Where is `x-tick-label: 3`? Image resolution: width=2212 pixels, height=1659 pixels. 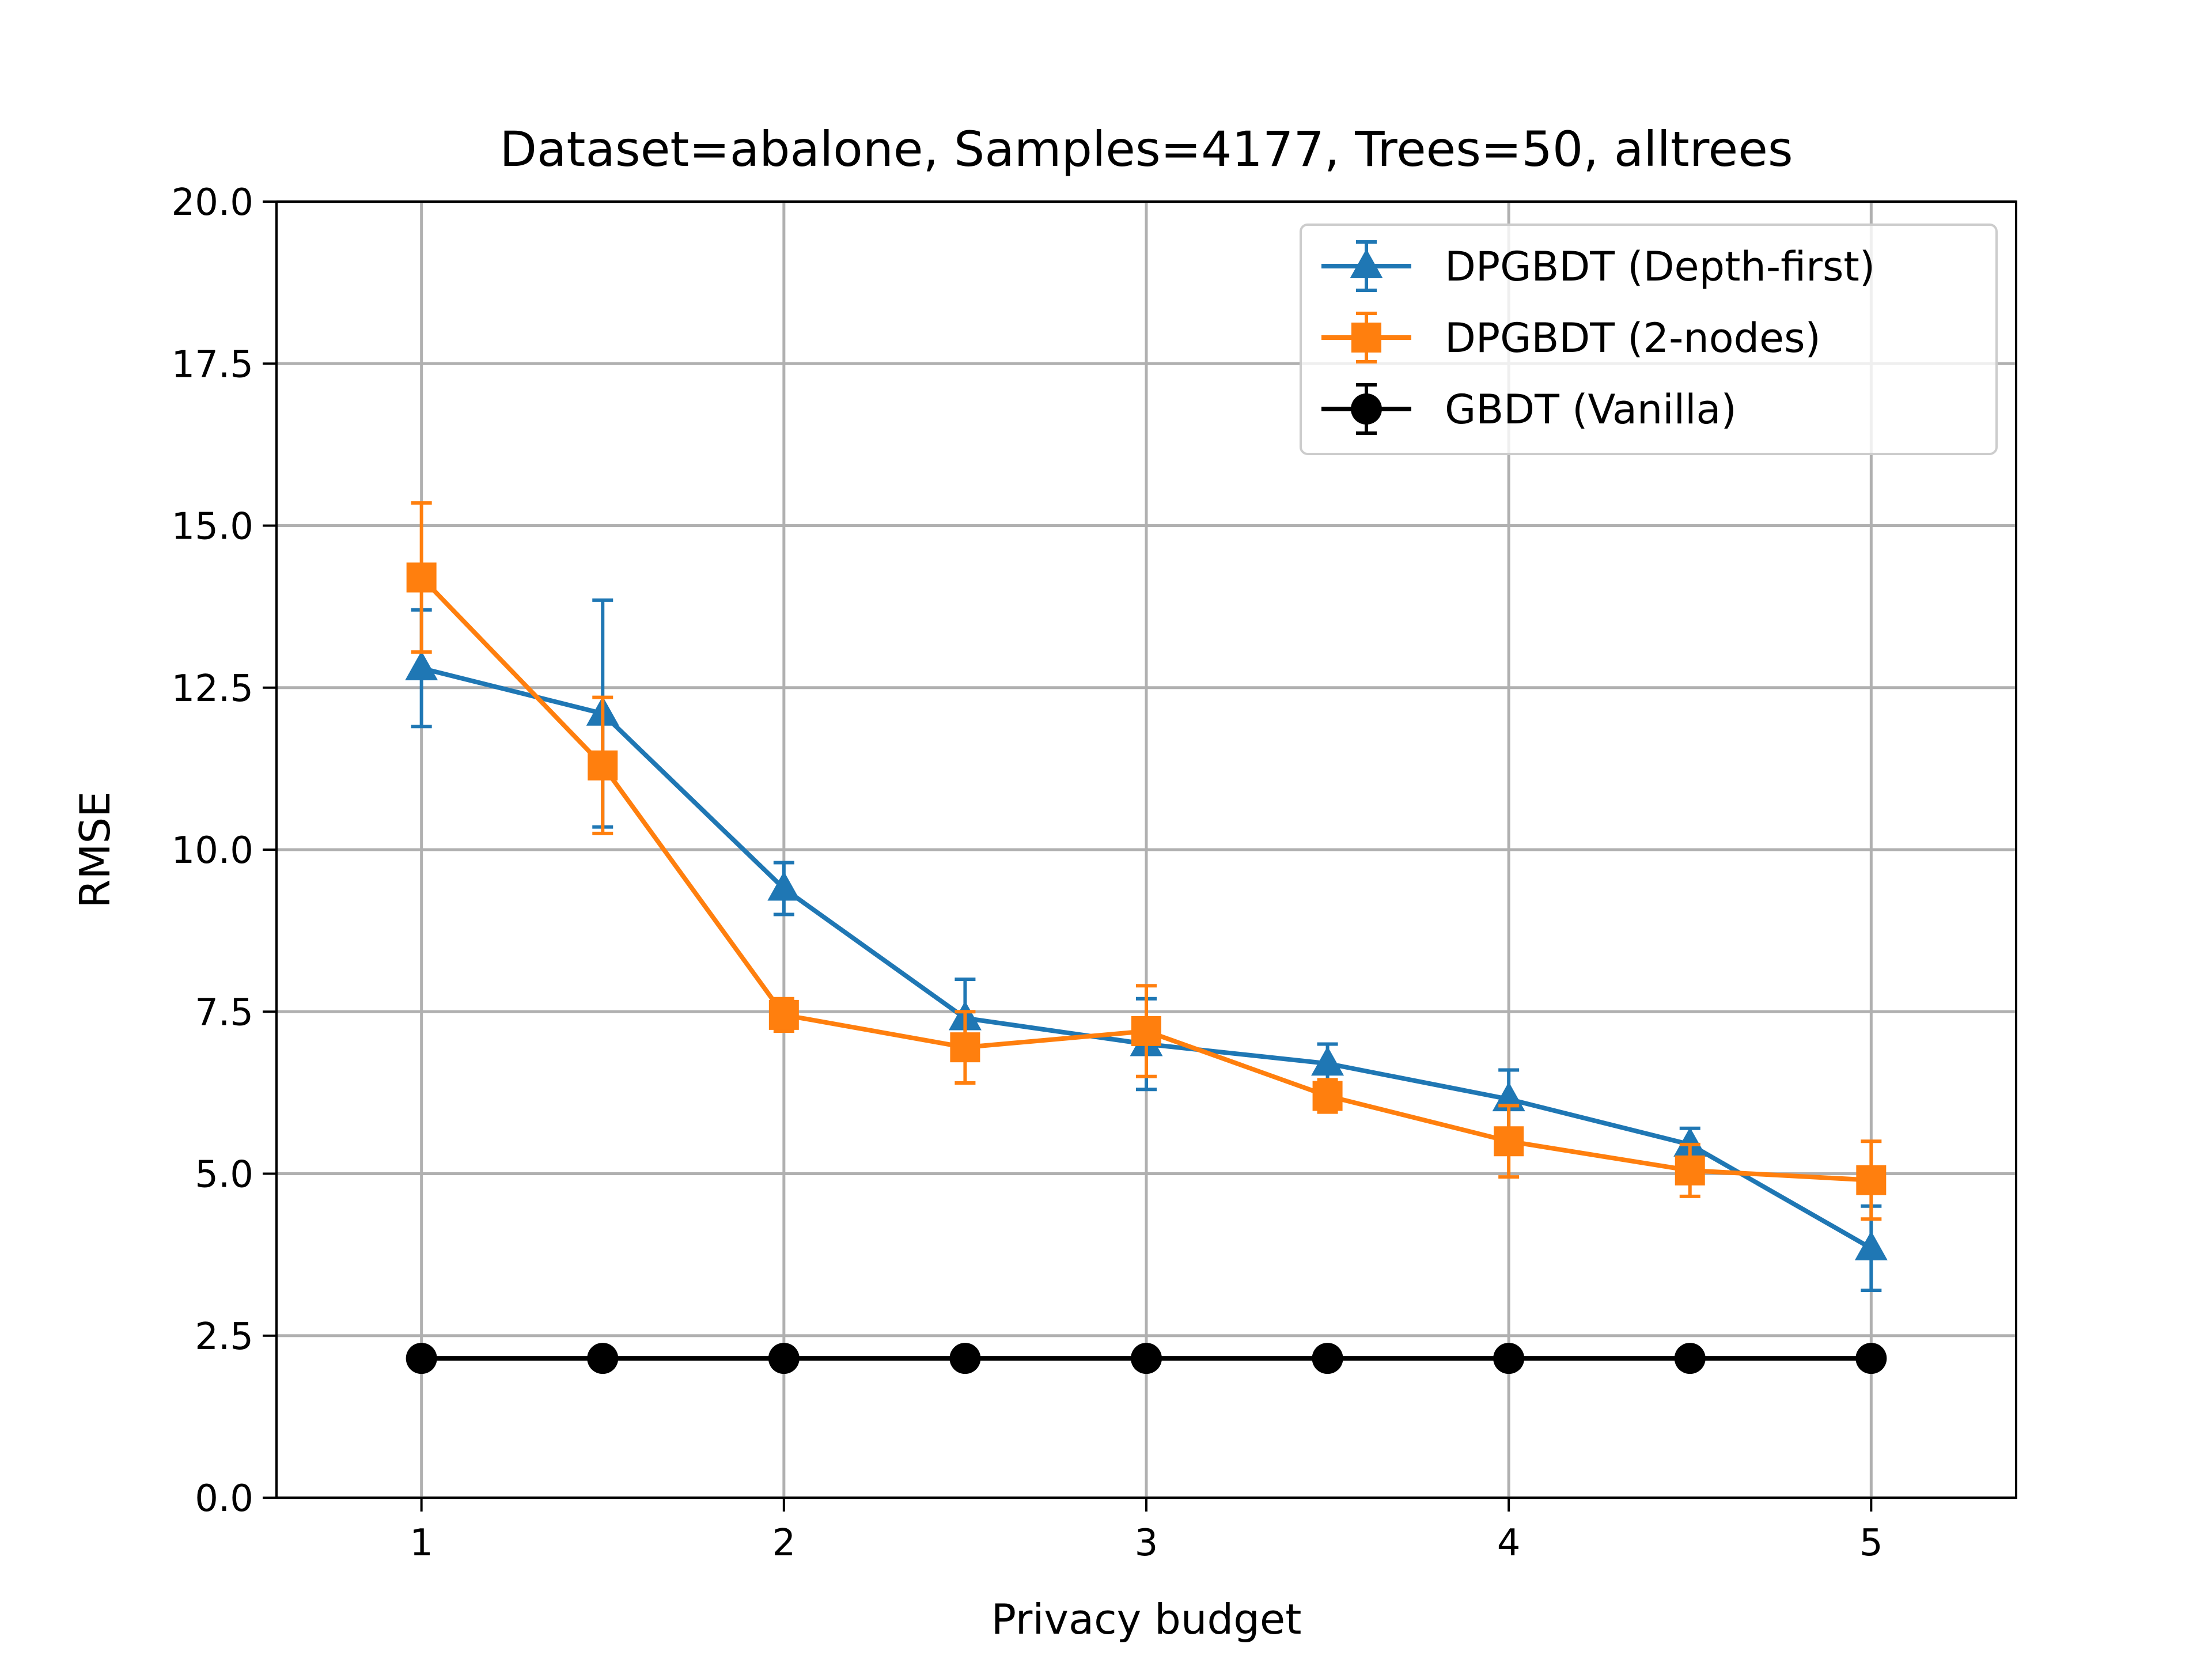 x-tick-label: 3 is located at coordinates (1146, 1543).